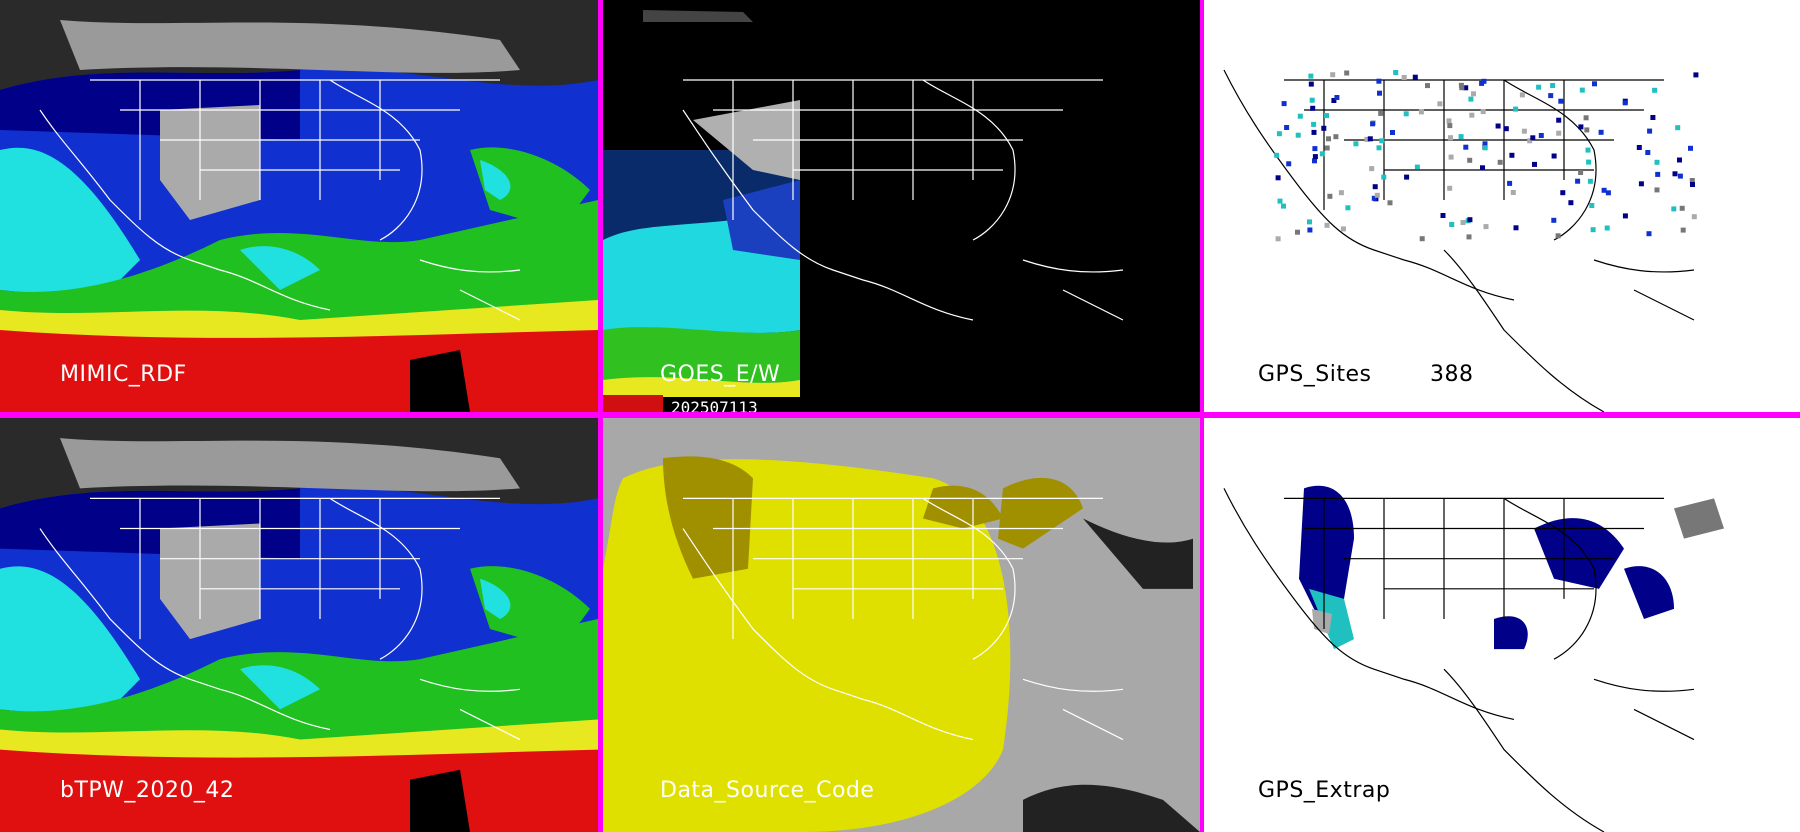  Describe the element at coordinates (767, 790) in the screenshot. I see `panel-label-data-source: Data_Source_Code` at that location.